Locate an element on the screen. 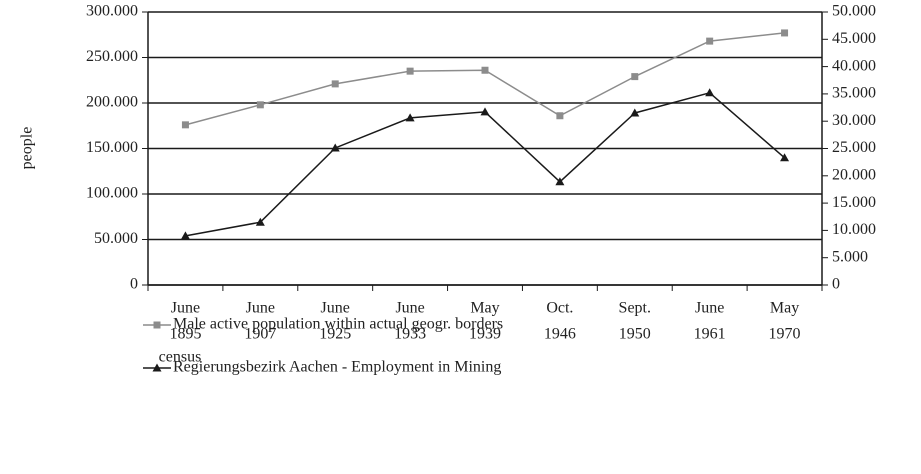 This screenshot has width=921, height=474. x-tick-label: 1961 is located at coordinates (710, 334).